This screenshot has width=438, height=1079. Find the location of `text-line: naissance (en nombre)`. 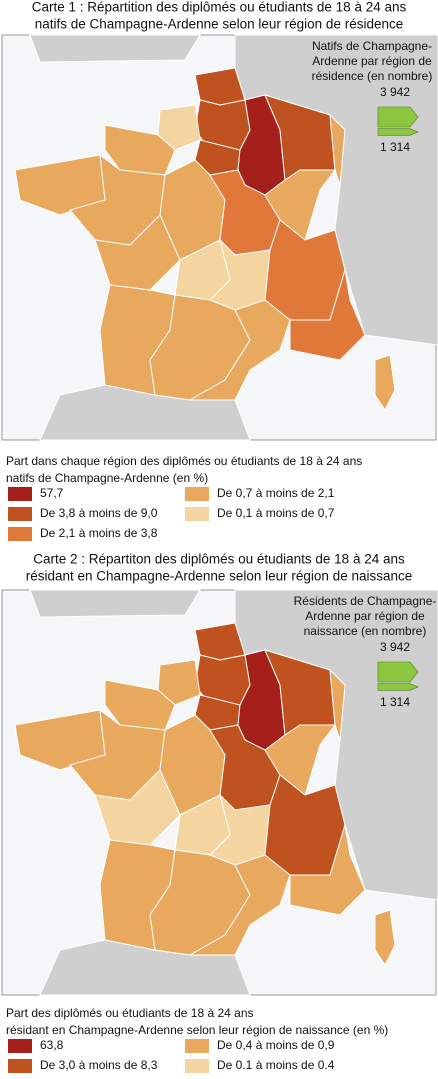

text-line: naissance (en nombre) is located at coordinates (365, 631).